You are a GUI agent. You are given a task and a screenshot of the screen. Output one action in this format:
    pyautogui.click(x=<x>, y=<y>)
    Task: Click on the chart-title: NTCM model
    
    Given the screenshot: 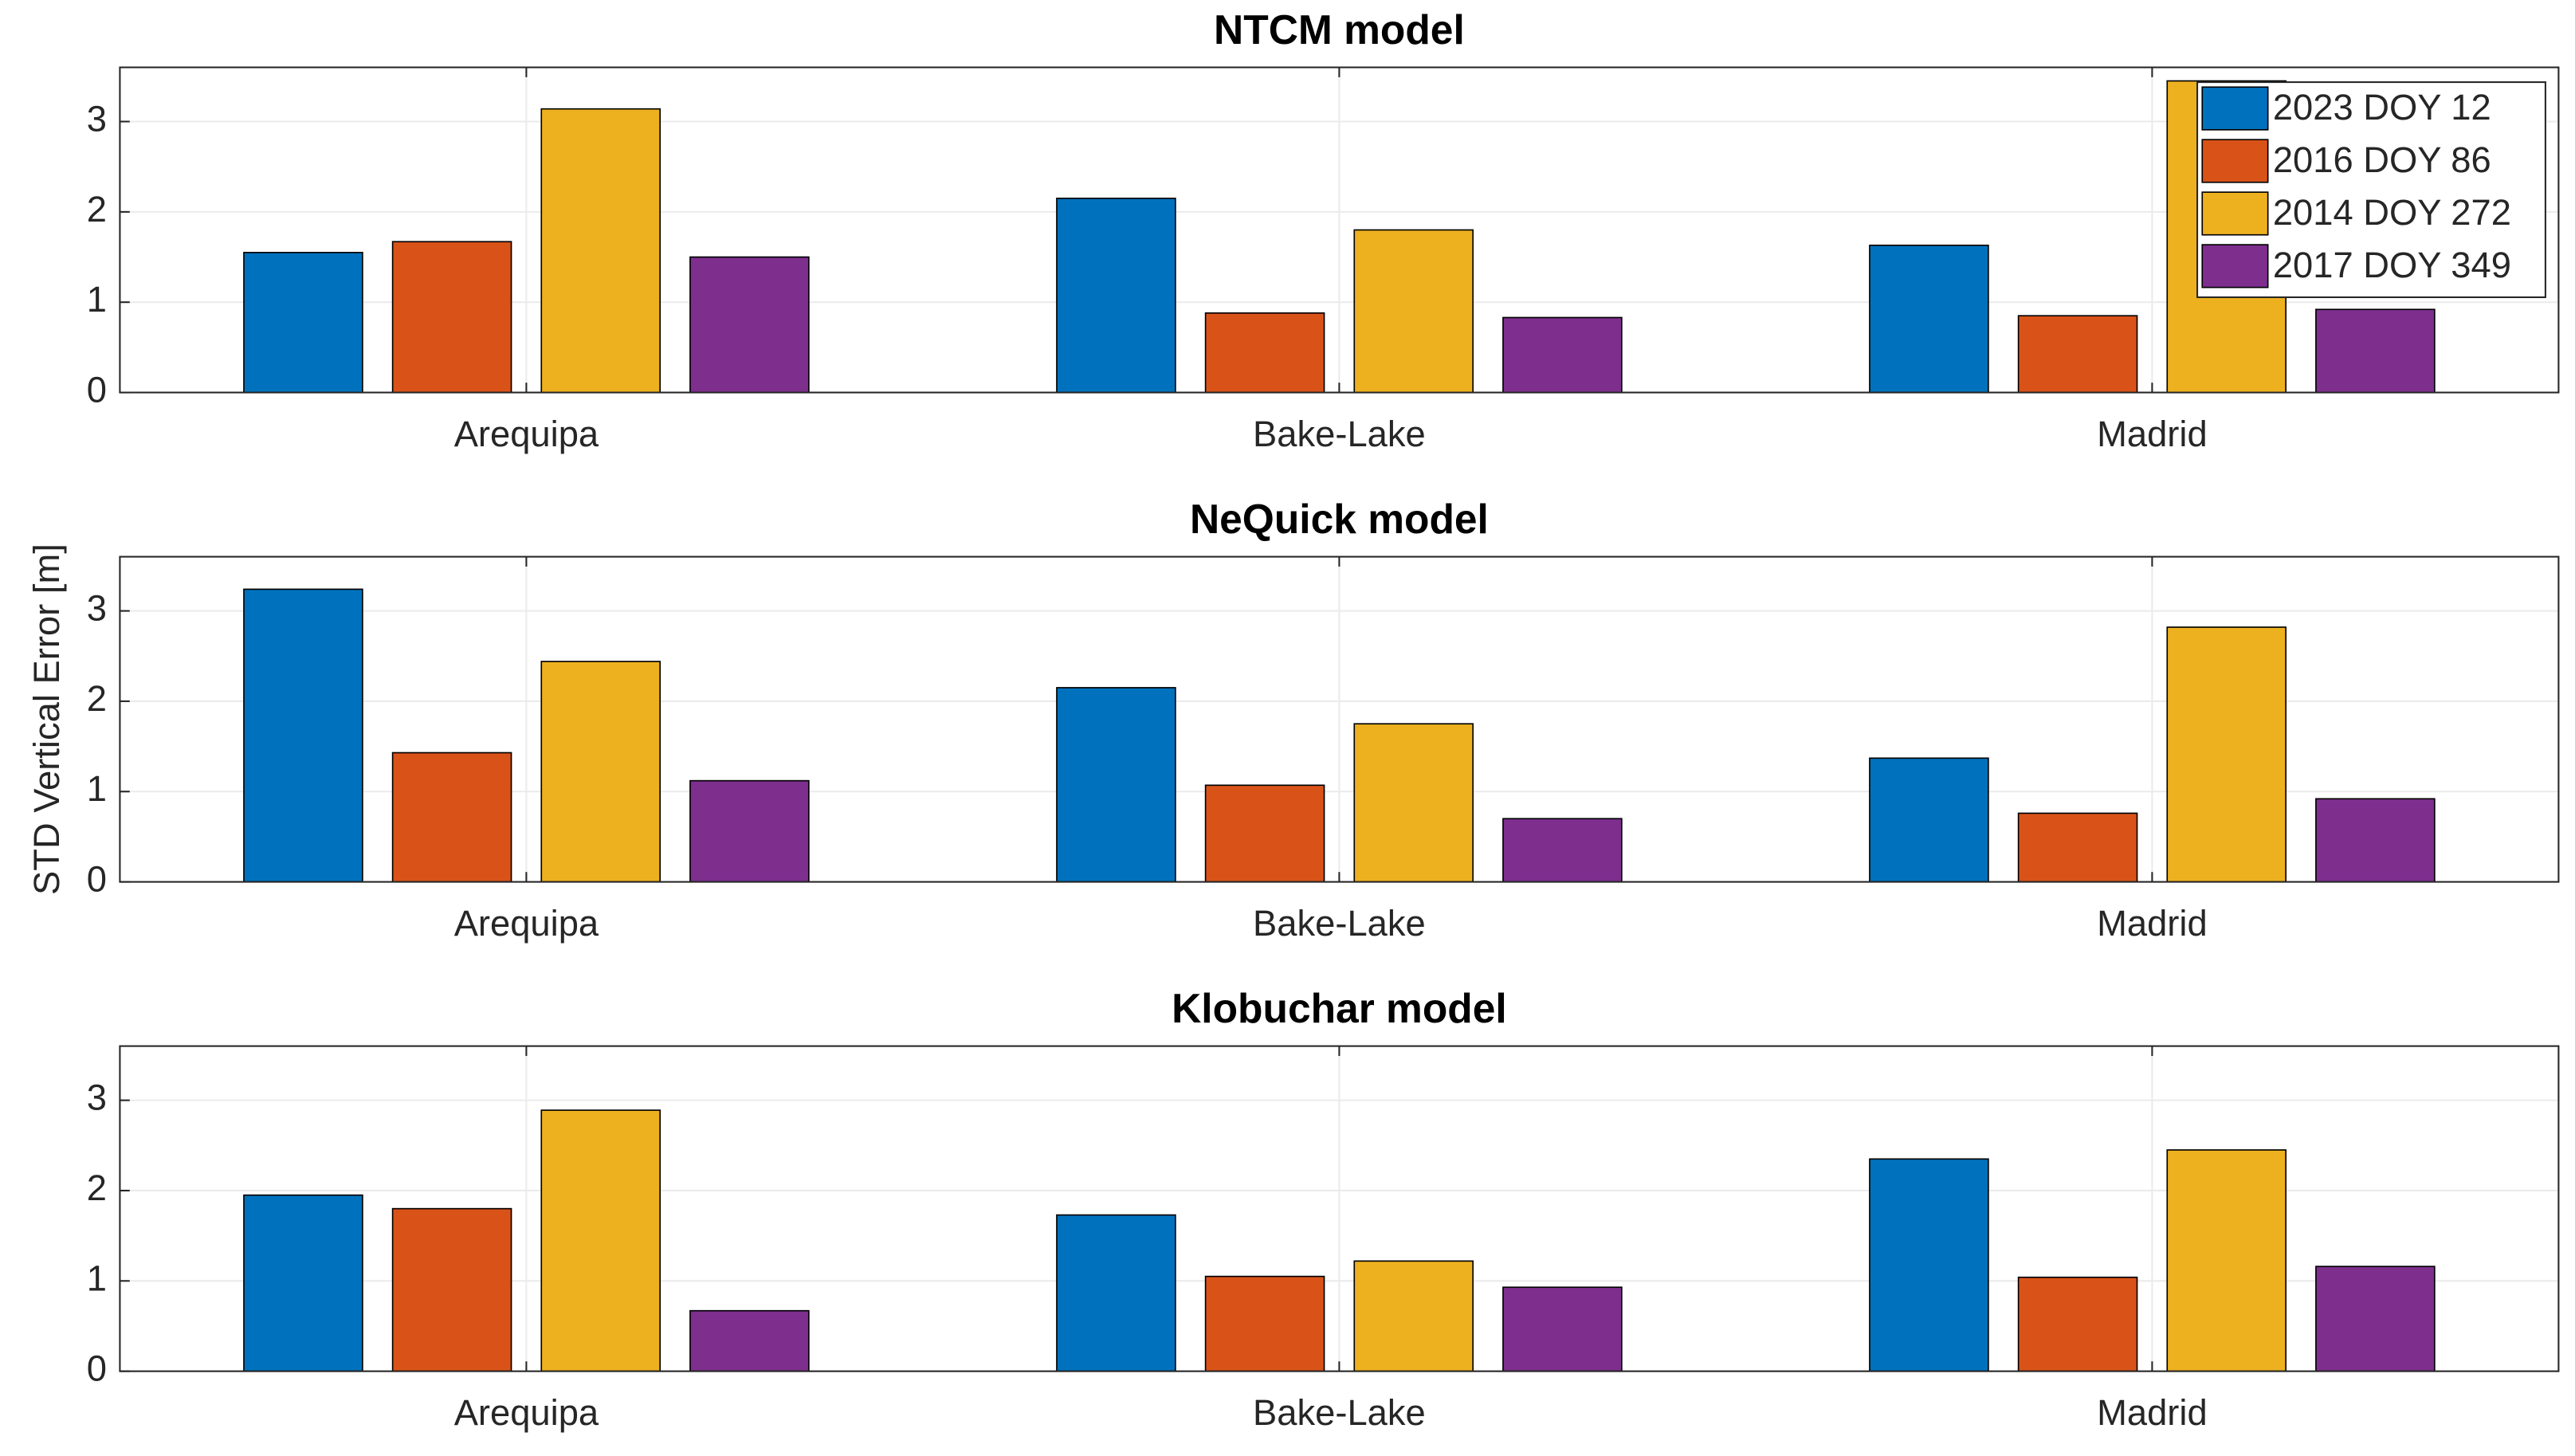 What is the action you would take?
    pyautogui.click(x=1339, y=29)
    